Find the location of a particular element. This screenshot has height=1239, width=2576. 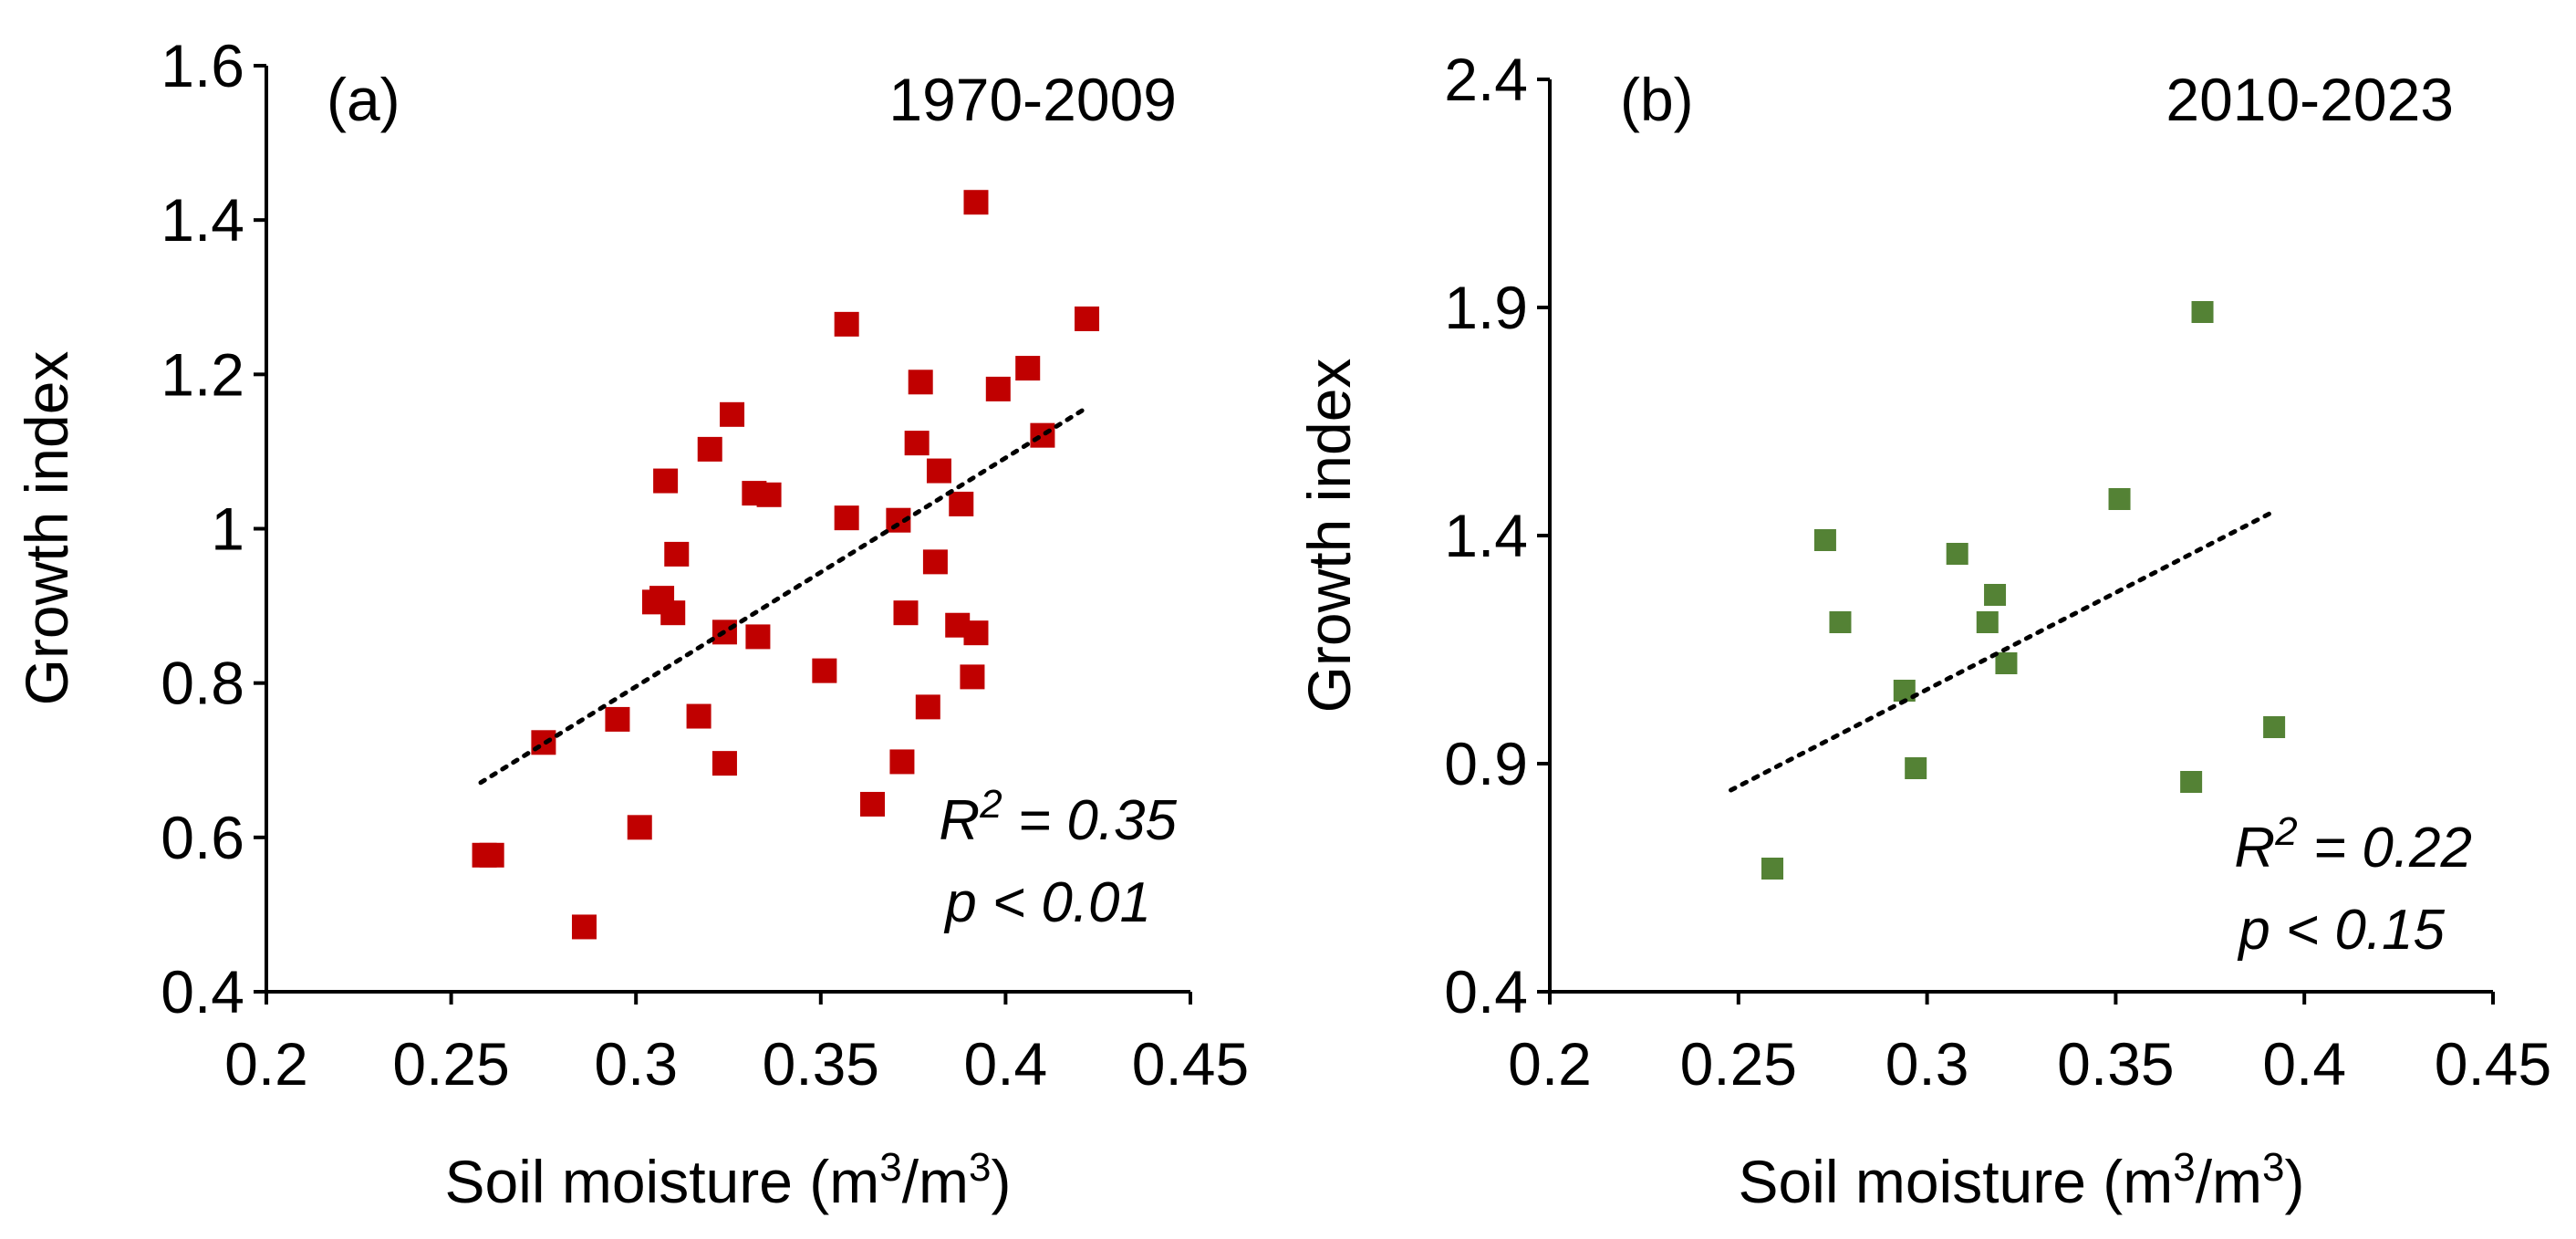

panel-a-r-squared: R2 = 0.35 is located at coordinates (1058, 817).